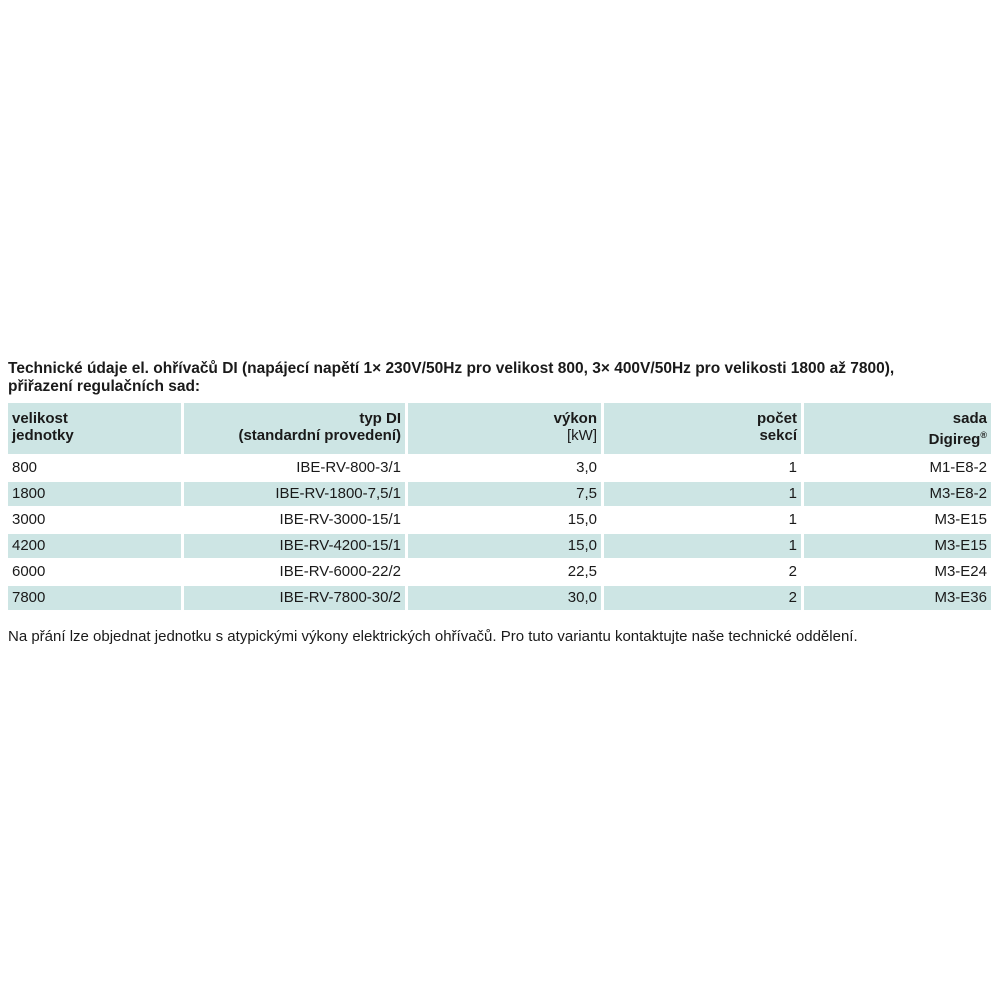 Image resolution: width=1000 pixels, height=1000 pixels. What do you see at coordinates (94, 599) in the screenshot?
I see `cell-unit-size: 7800` at bounding box center [94, 599].